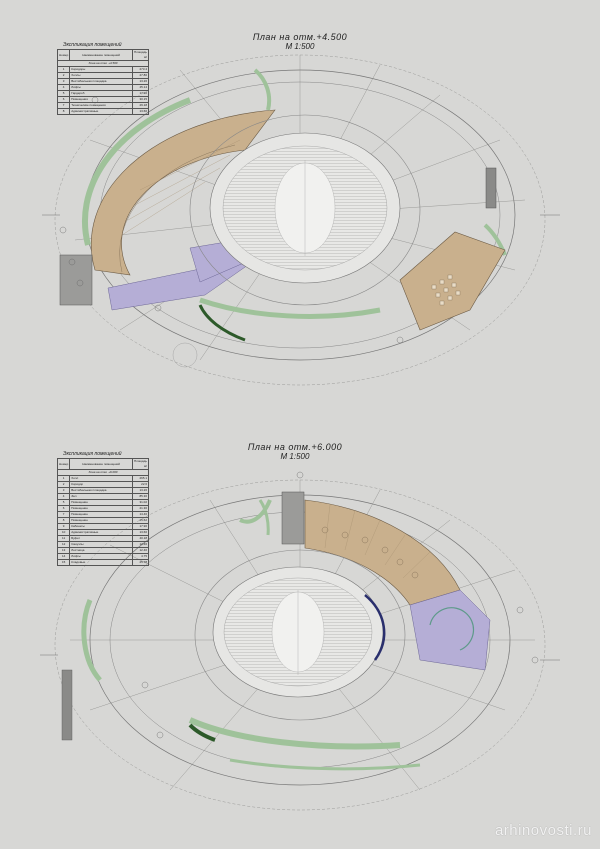 Image resolution: width=600 pixels, height=849 pixels. What do you see at coordinates (300, 46) in the screenshot?
I see `plan1-scale: М 1:500` at bounding box center [300, 46].